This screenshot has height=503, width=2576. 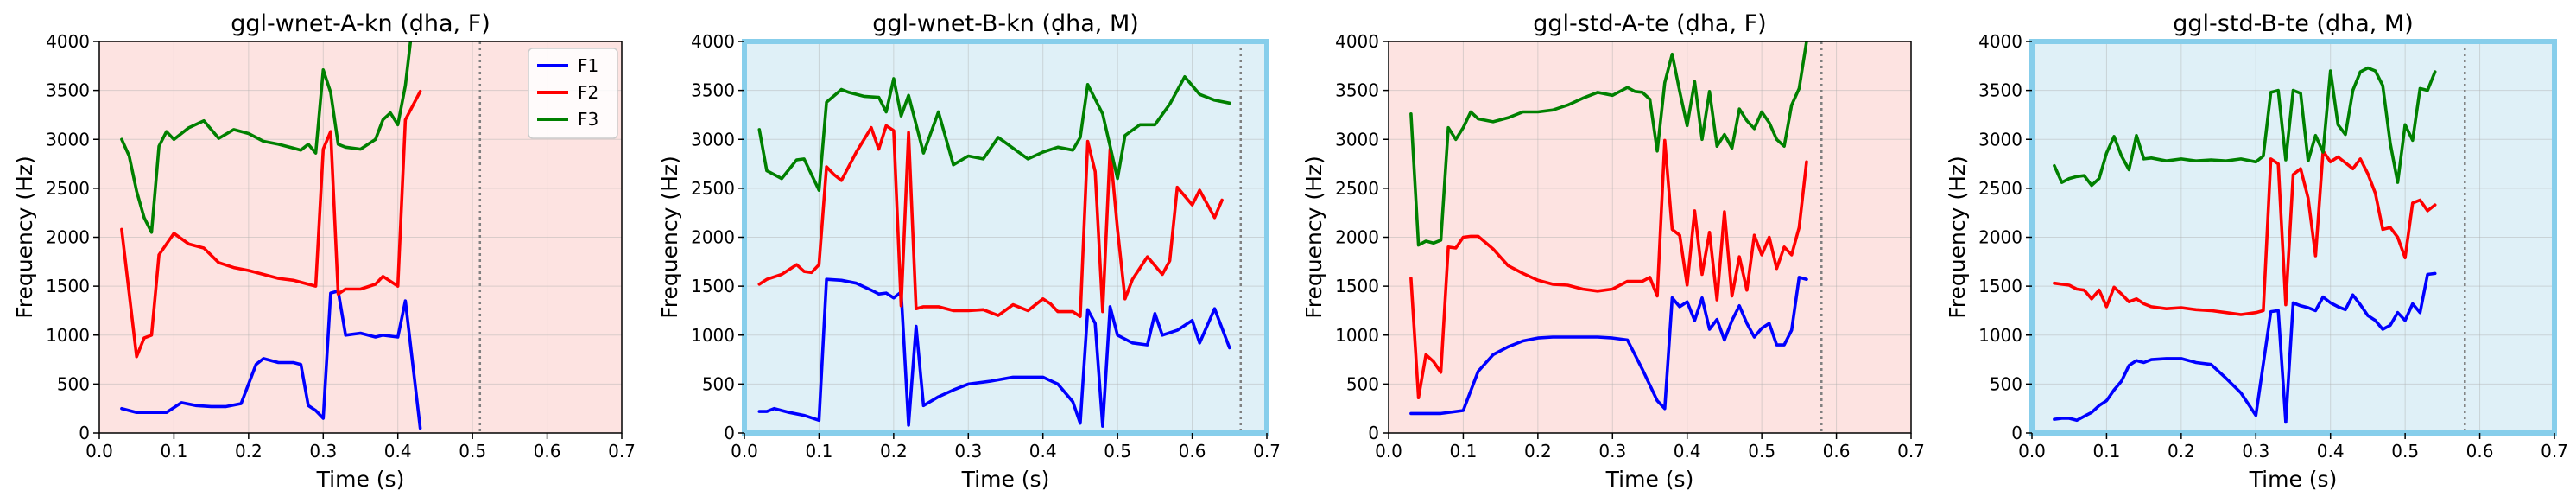 What do you see at coordinates (588, 119) in the screenshot?
I see `legend-label-f3: F3` at bounding box center [588, 119].